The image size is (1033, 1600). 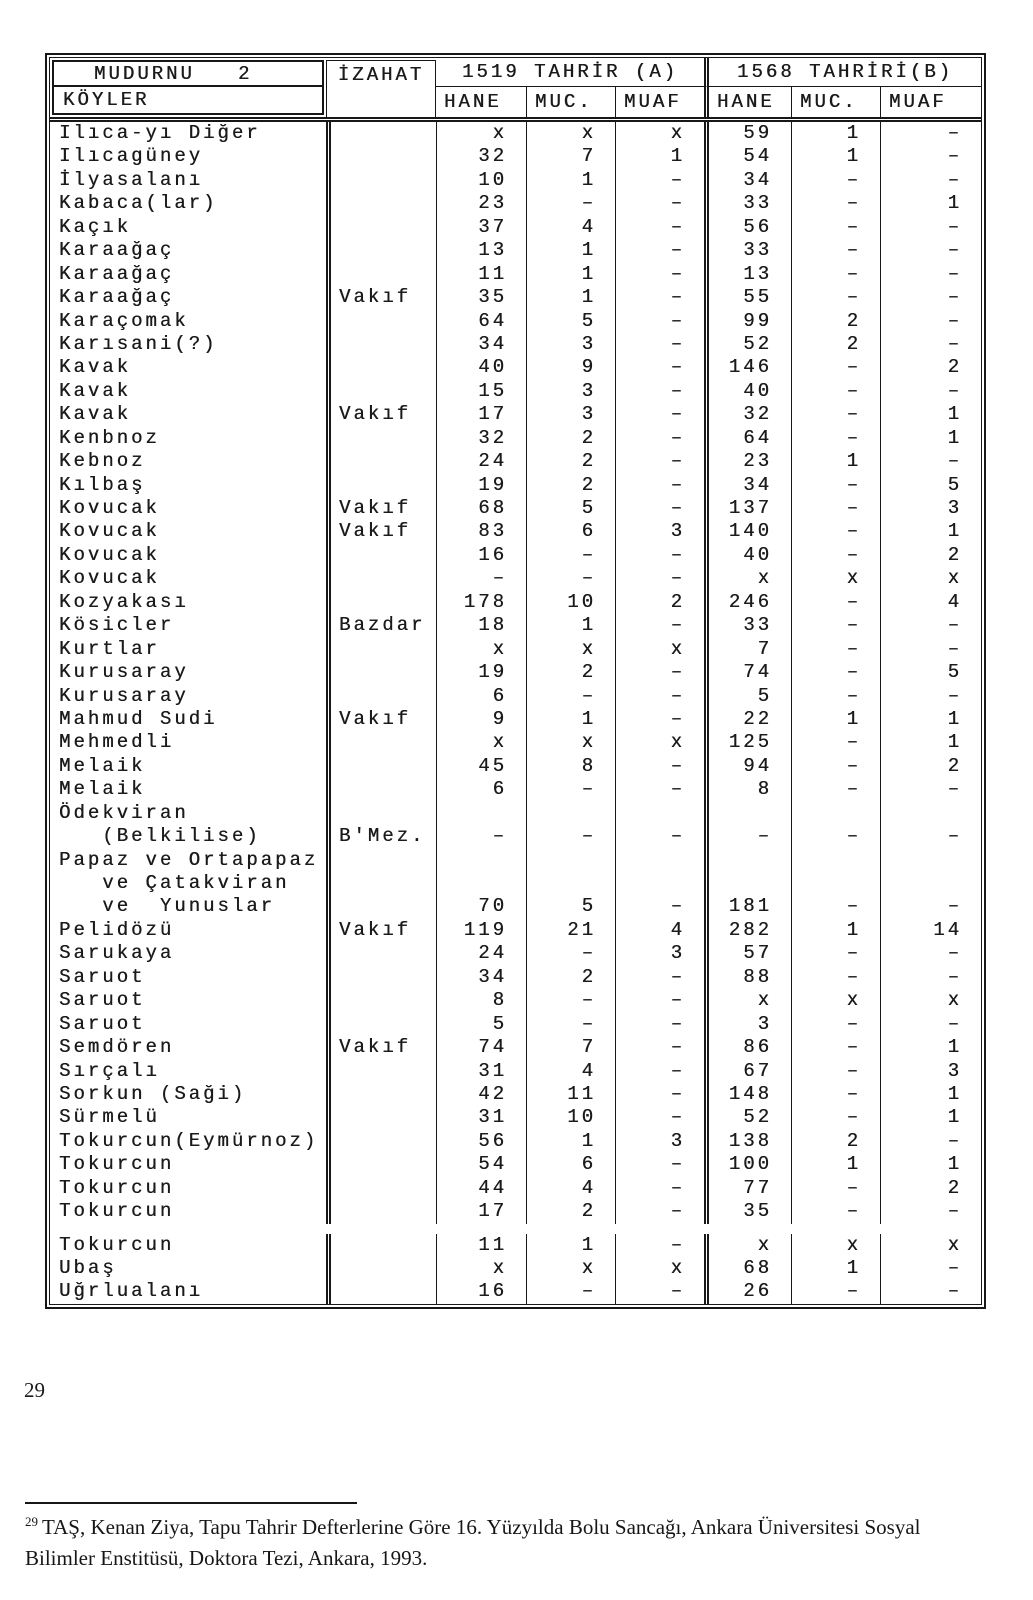 I want to click on table-row: Kurusaray 6 – – 5 – –, so click(x=515, y=696).